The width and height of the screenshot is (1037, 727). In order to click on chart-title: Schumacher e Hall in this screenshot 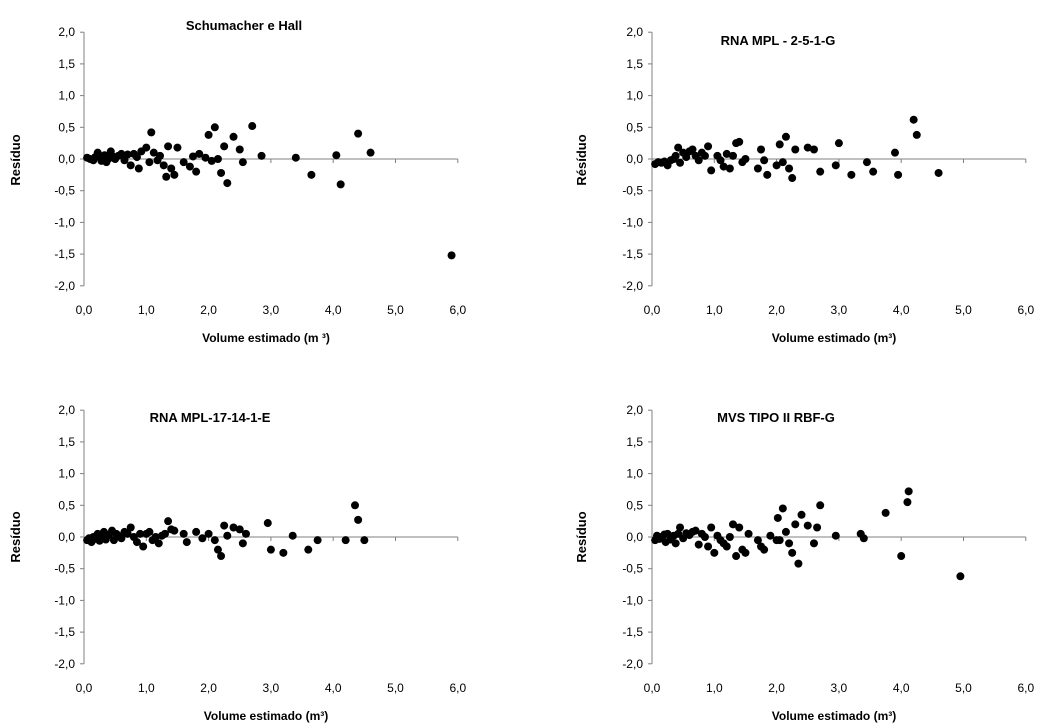, I will do `click(244, 25)`.